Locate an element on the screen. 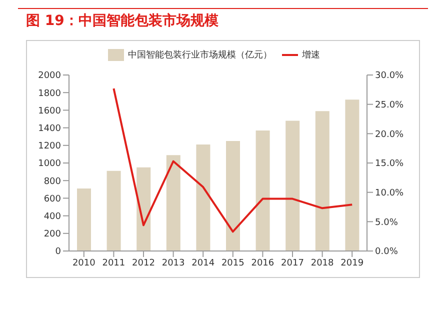  y2-tick-label: 5.0% is located at coordinates (386, 223).